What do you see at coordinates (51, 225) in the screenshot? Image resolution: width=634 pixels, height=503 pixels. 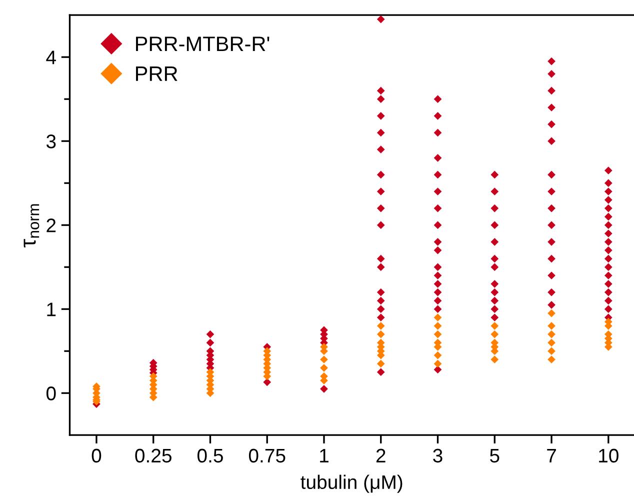 I see `y-tick-label: 2` at bounding box center [51, 225].